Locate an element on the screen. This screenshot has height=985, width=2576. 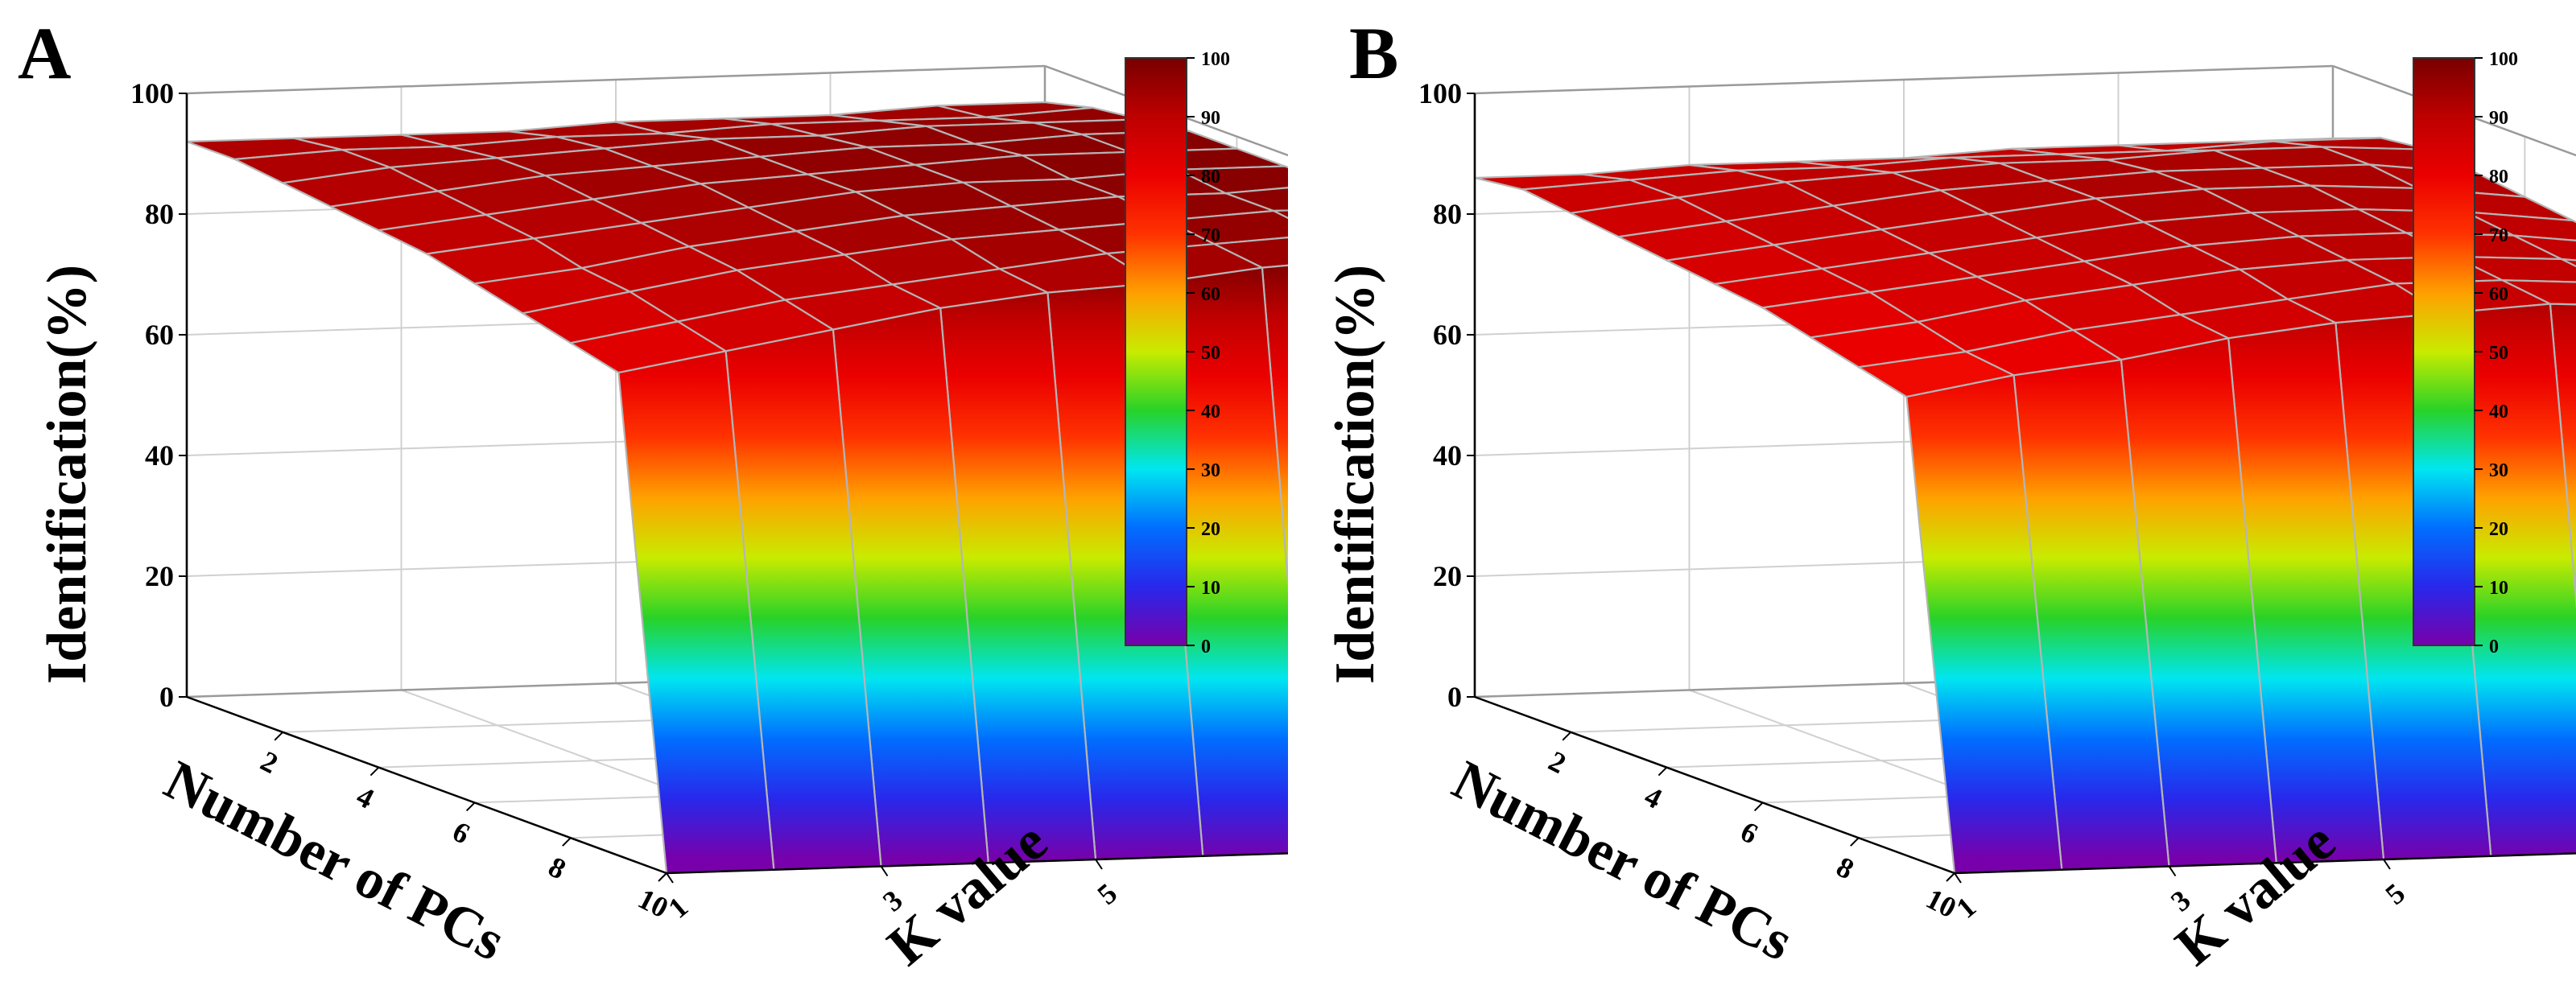
panel-label-a: A is located at coordinates (45, 53).